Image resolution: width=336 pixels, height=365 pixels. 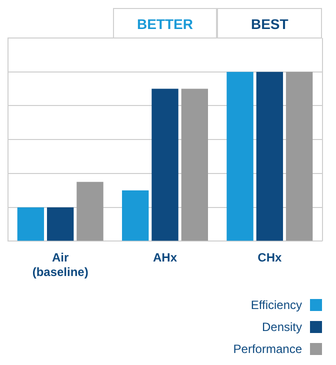 What do you see at coordinates (270, 257) in the screenshot?
I see `x-tick-label: CHx` at bounding box center [270, 257].